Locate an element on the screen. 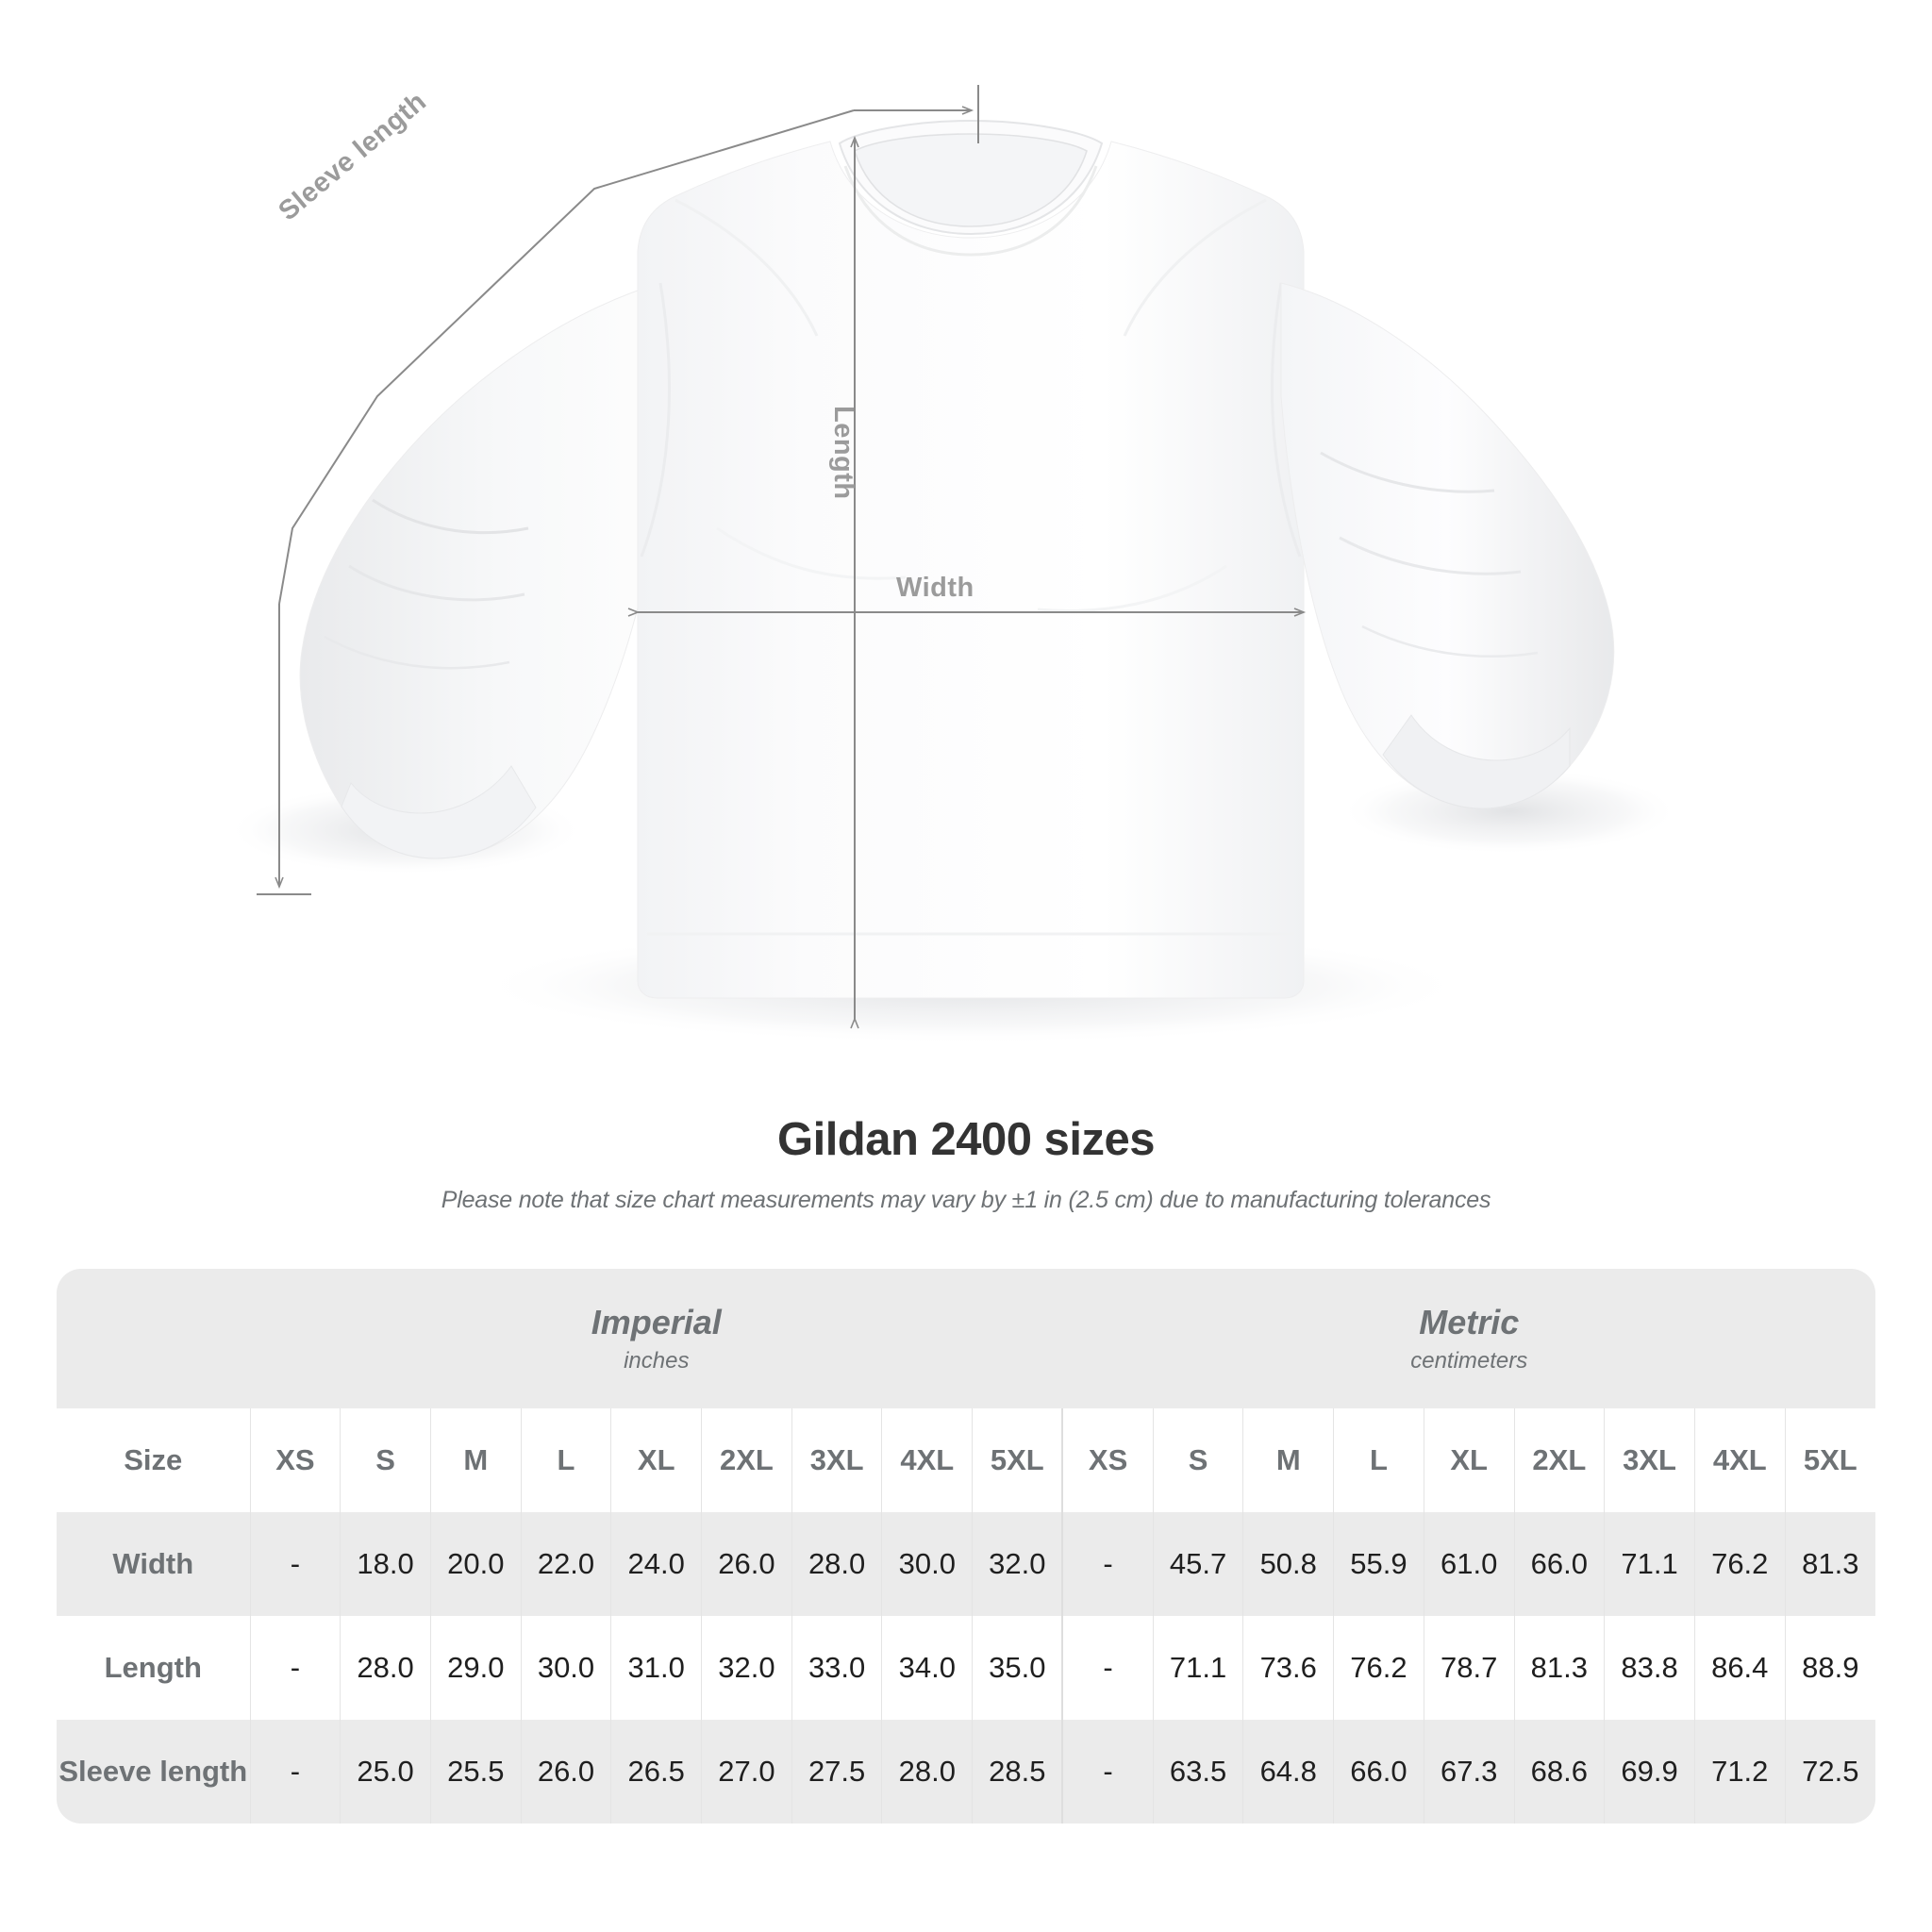  measurement-cell: 34.0 is located at coordinates (927, 1668).